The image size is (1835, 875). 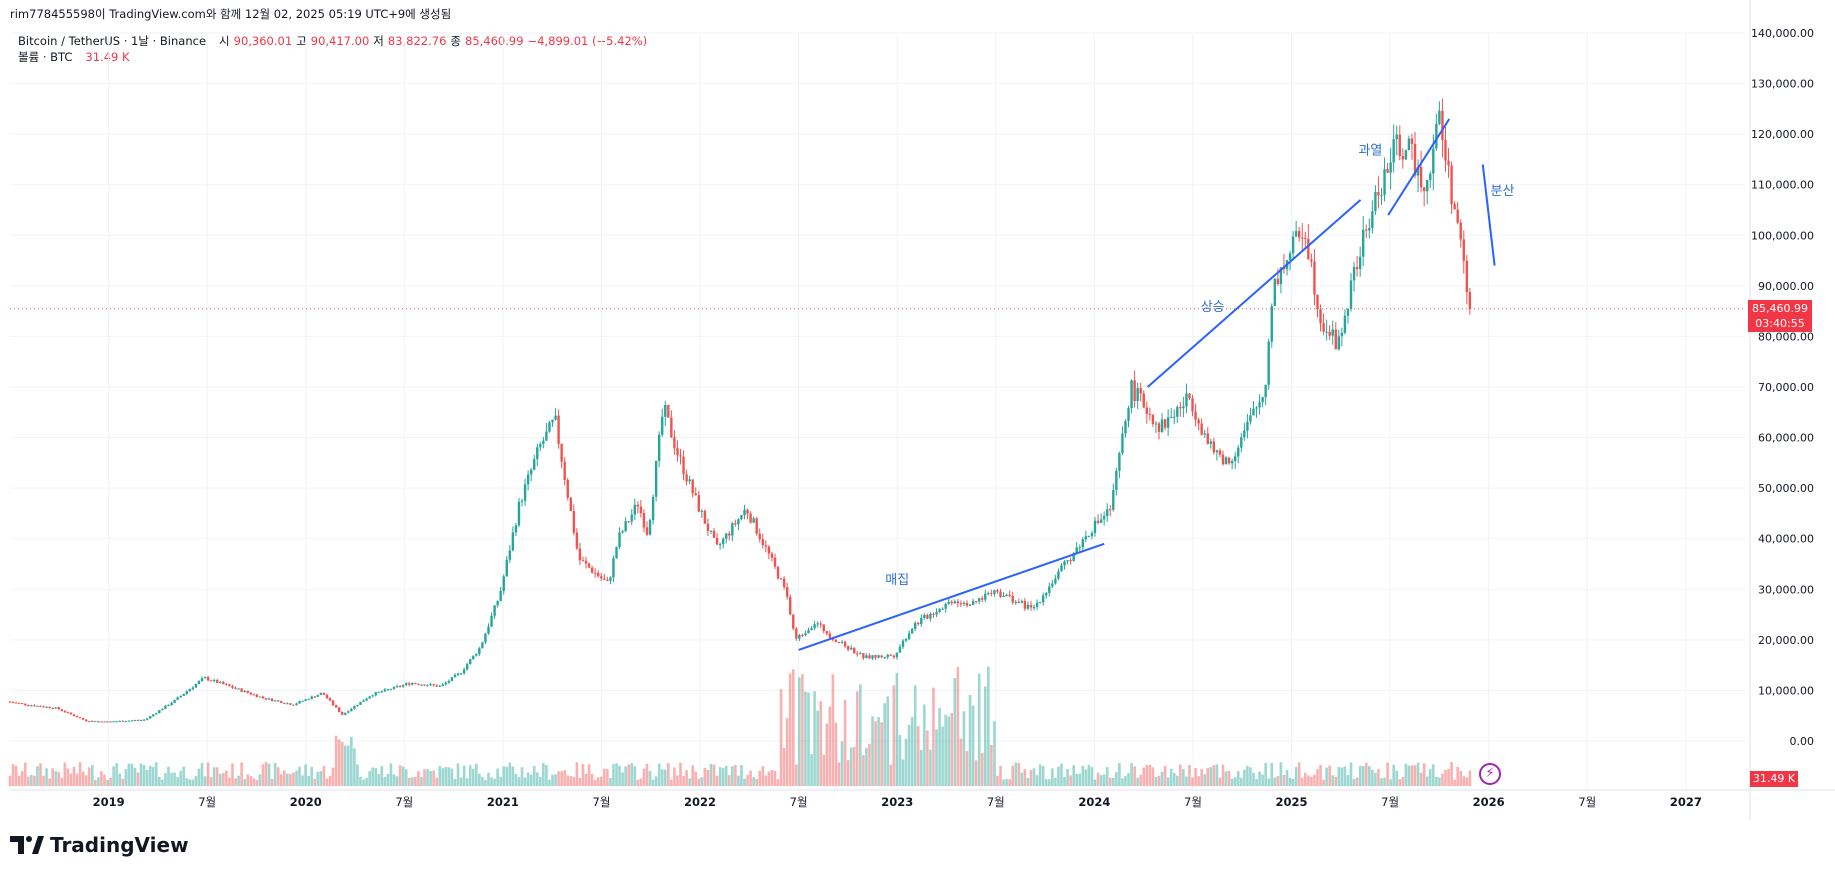 I want to click on tradingview-logo: TradingView, so click(x=99, y=845).